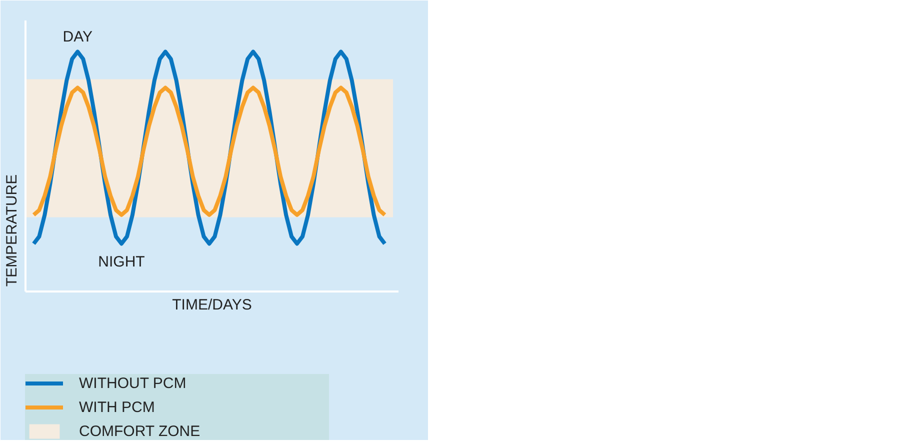 This screenshot has width=903, height=443. Describe the element at coordinates (121, 262) in the screenshot. I see `annotation: NIGHT` at that location.